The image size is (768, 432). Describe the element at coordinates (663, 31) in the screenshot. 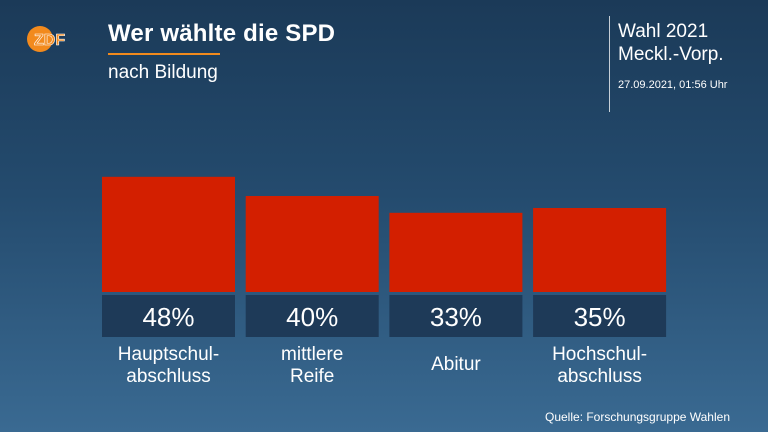

I see `election-title: Wahl 2021` at that location.